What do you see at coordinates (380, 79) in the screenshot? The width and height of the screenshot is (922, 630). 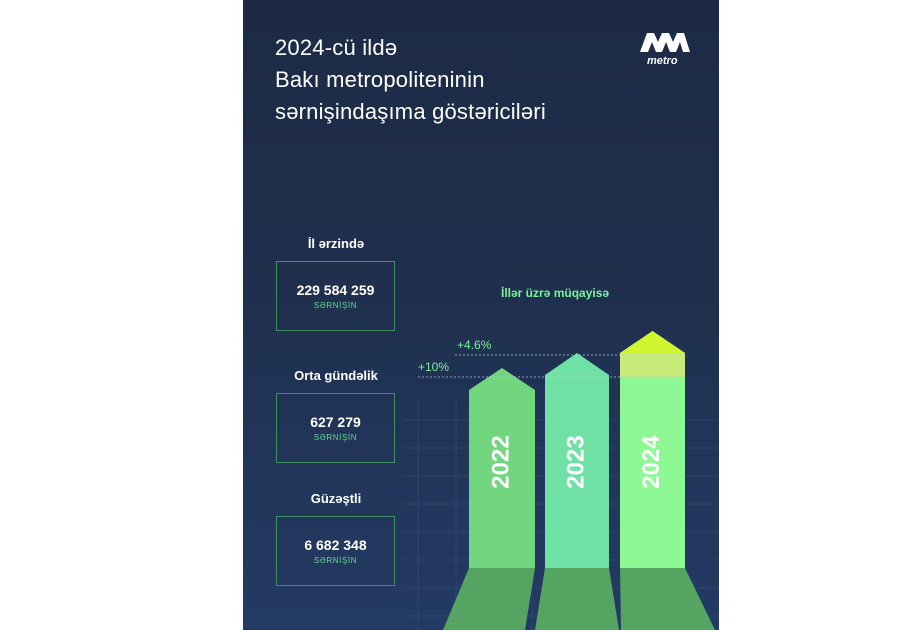 I see `title-line-2: Bakı metropoliteninin` at bounding box center [380, 79].